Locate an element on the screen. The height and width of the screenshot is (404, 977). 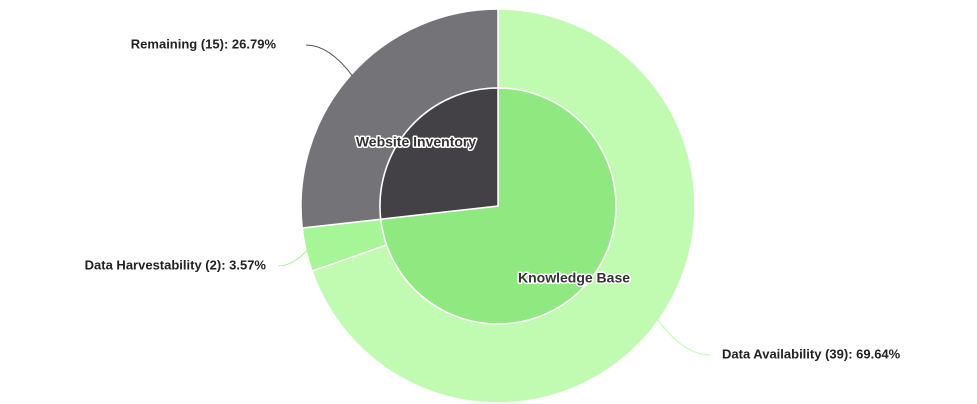
outer-label: Remaining (15): 26.79% is located at coordinates (204, 43).